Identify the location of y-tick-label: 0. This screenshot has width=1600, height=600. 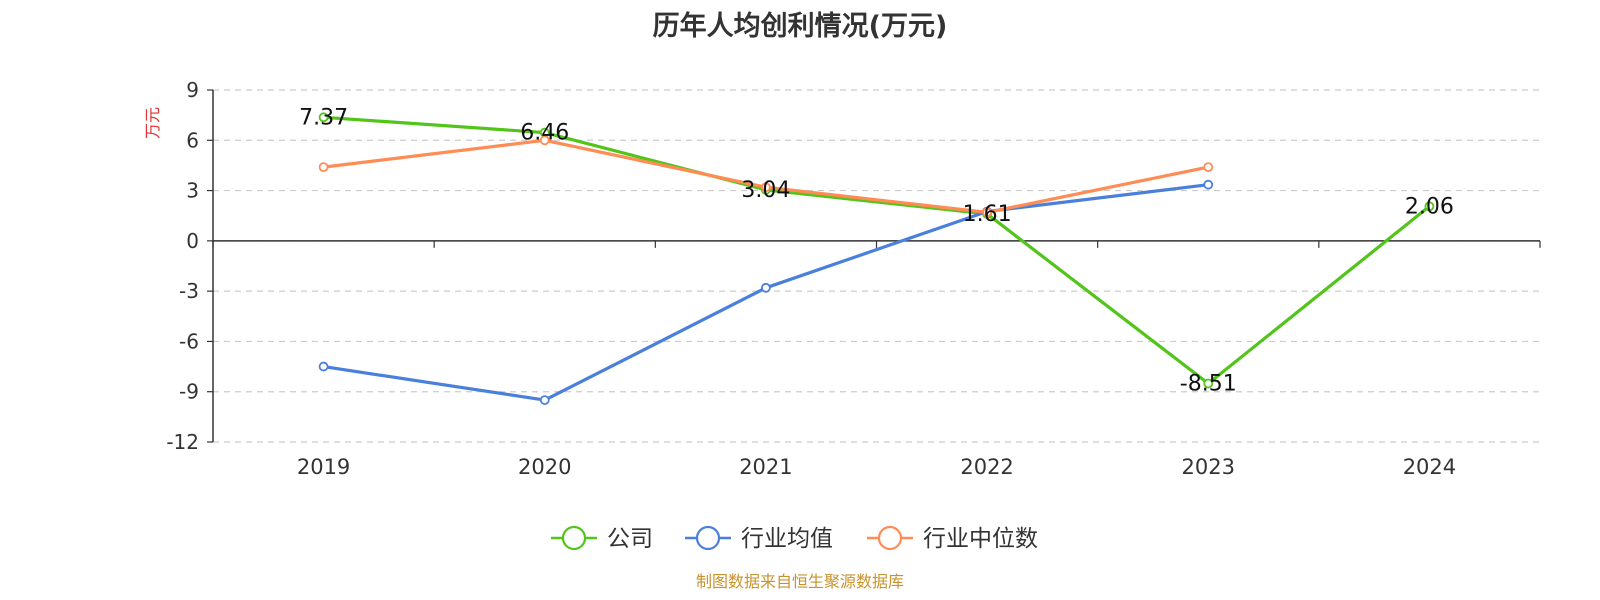
(192, 241).